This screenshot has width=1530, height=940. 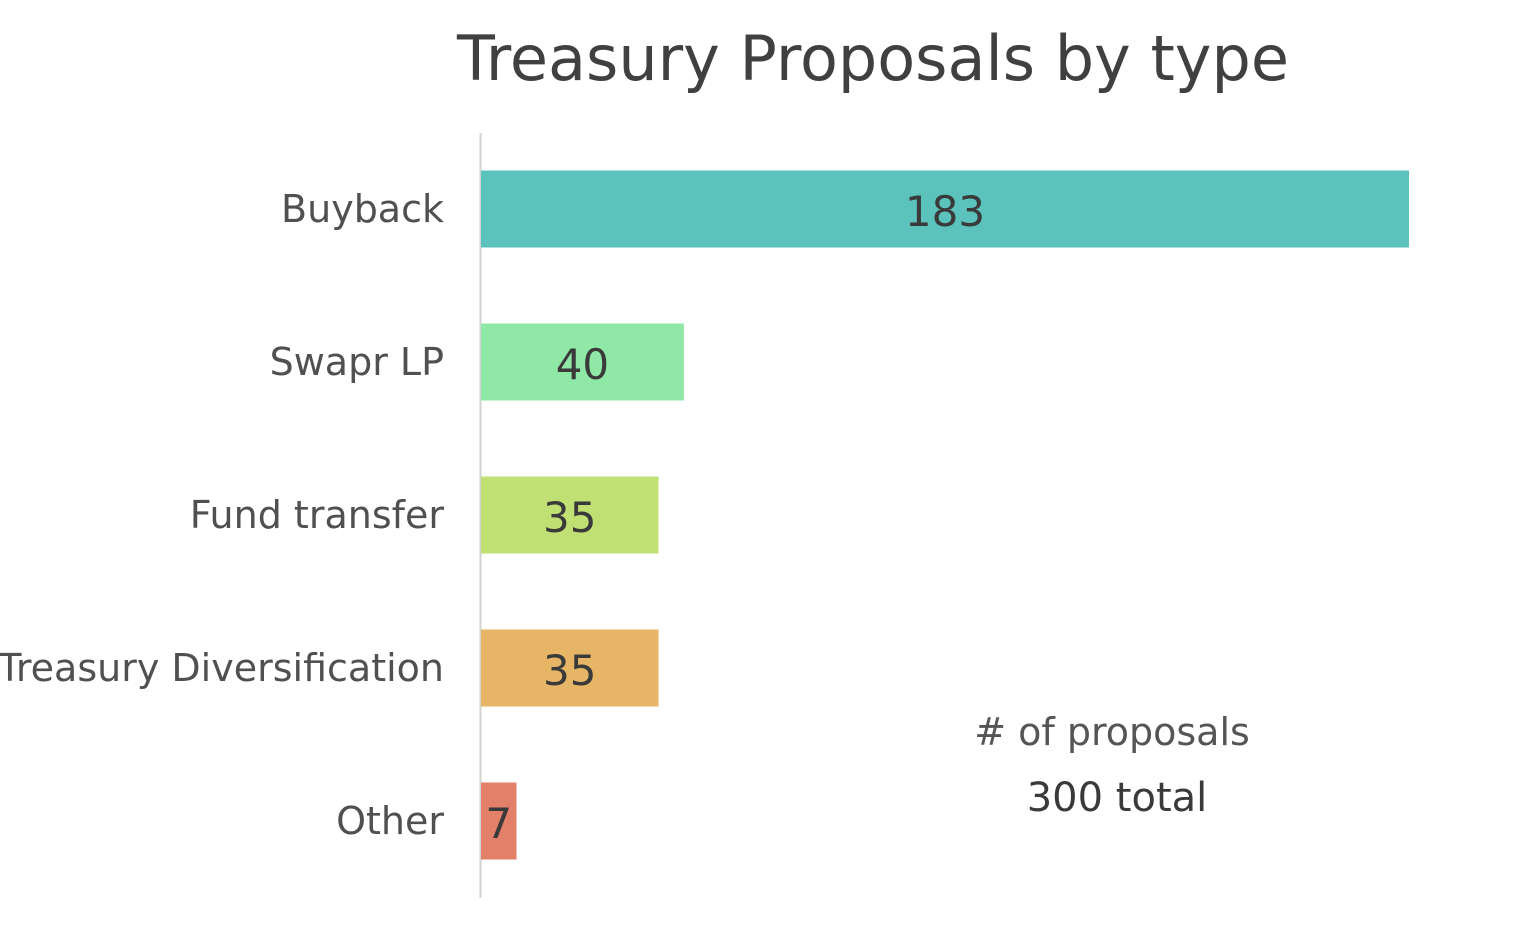 I want to click on bar-value-label-other: 7, so click(x=498, y=823).